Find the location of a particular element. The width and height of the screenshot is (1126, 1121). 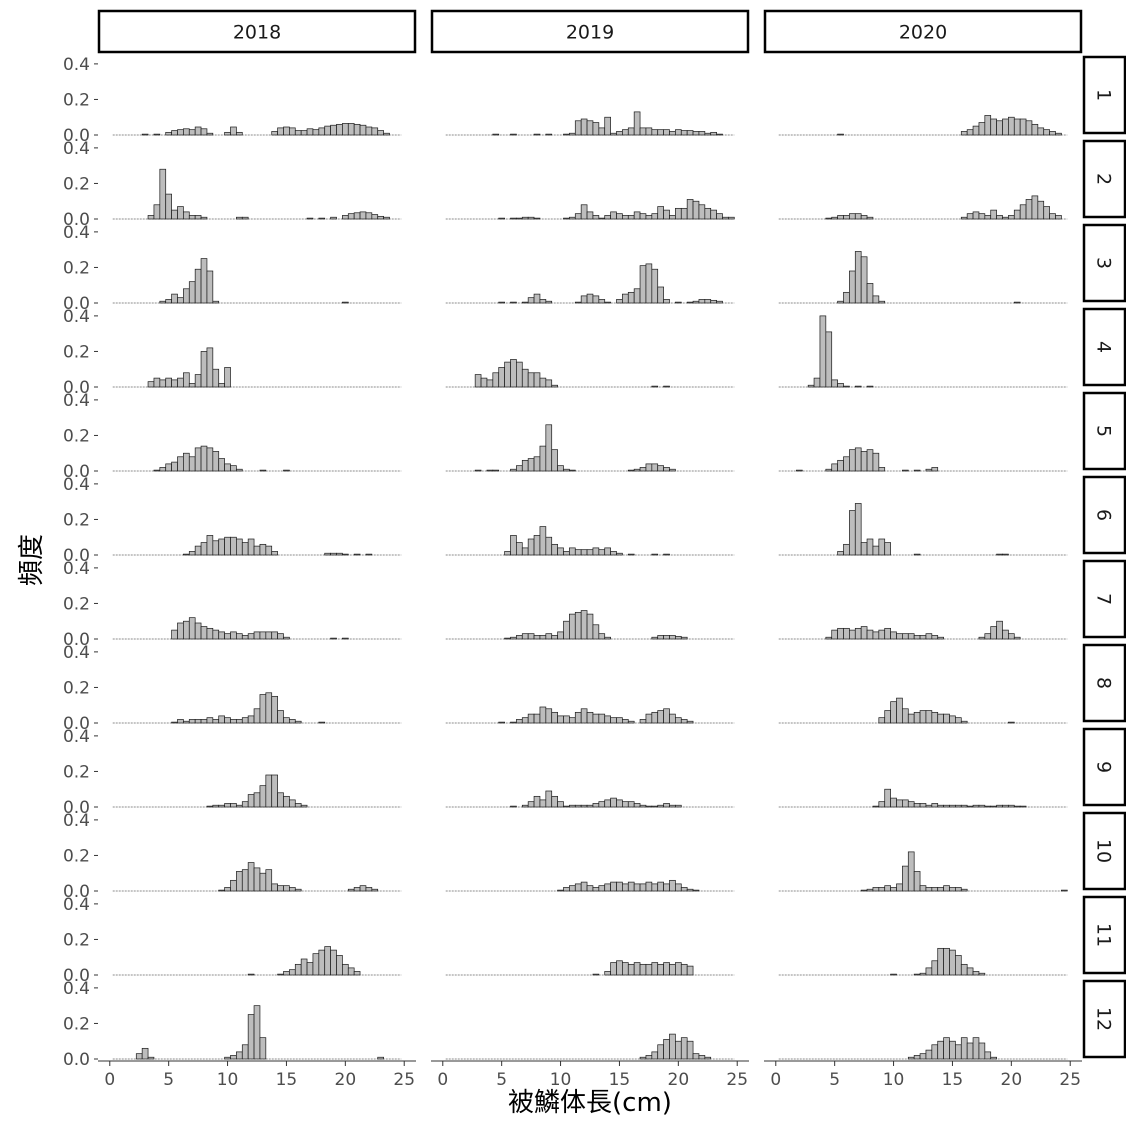

month-strip-label-11: 11 is located at coordinates (1104, 935).